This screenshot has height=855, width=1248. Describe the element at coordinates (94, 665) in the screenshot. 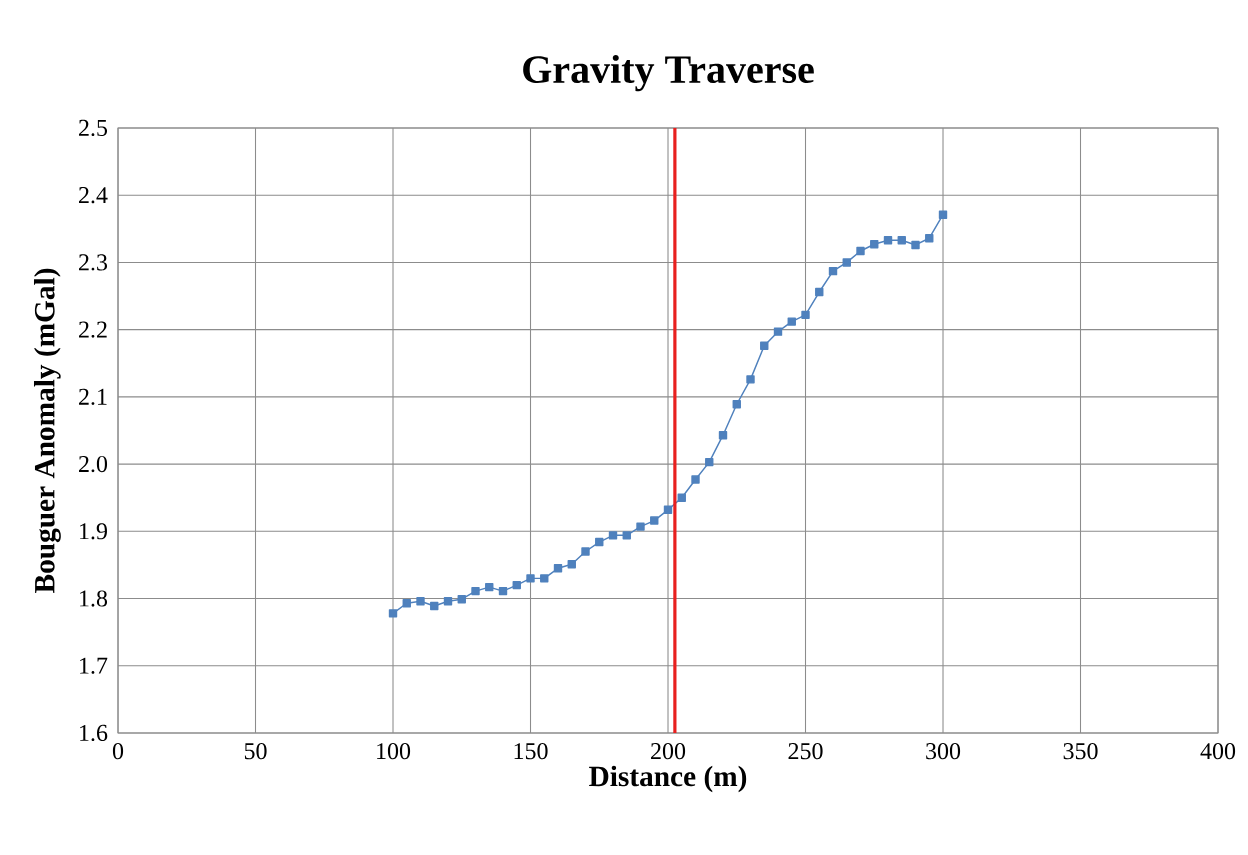

I see `y-tick-label: 1.7` at that location.